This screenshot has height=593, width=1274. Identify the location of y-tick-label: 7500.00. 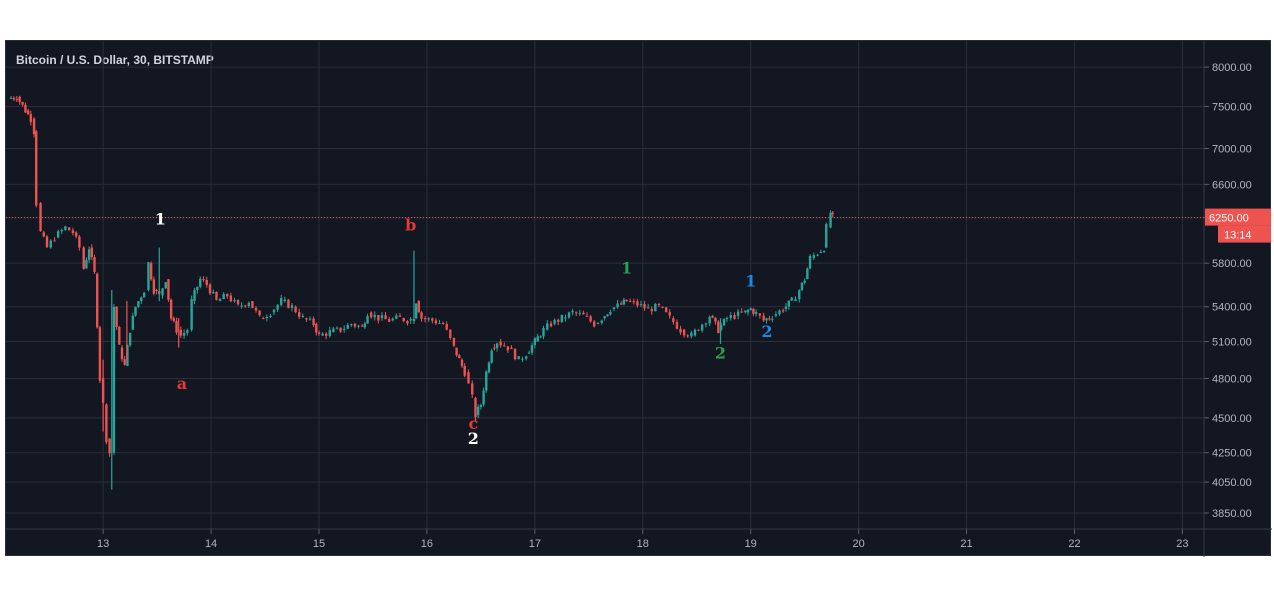
(1232, 107).